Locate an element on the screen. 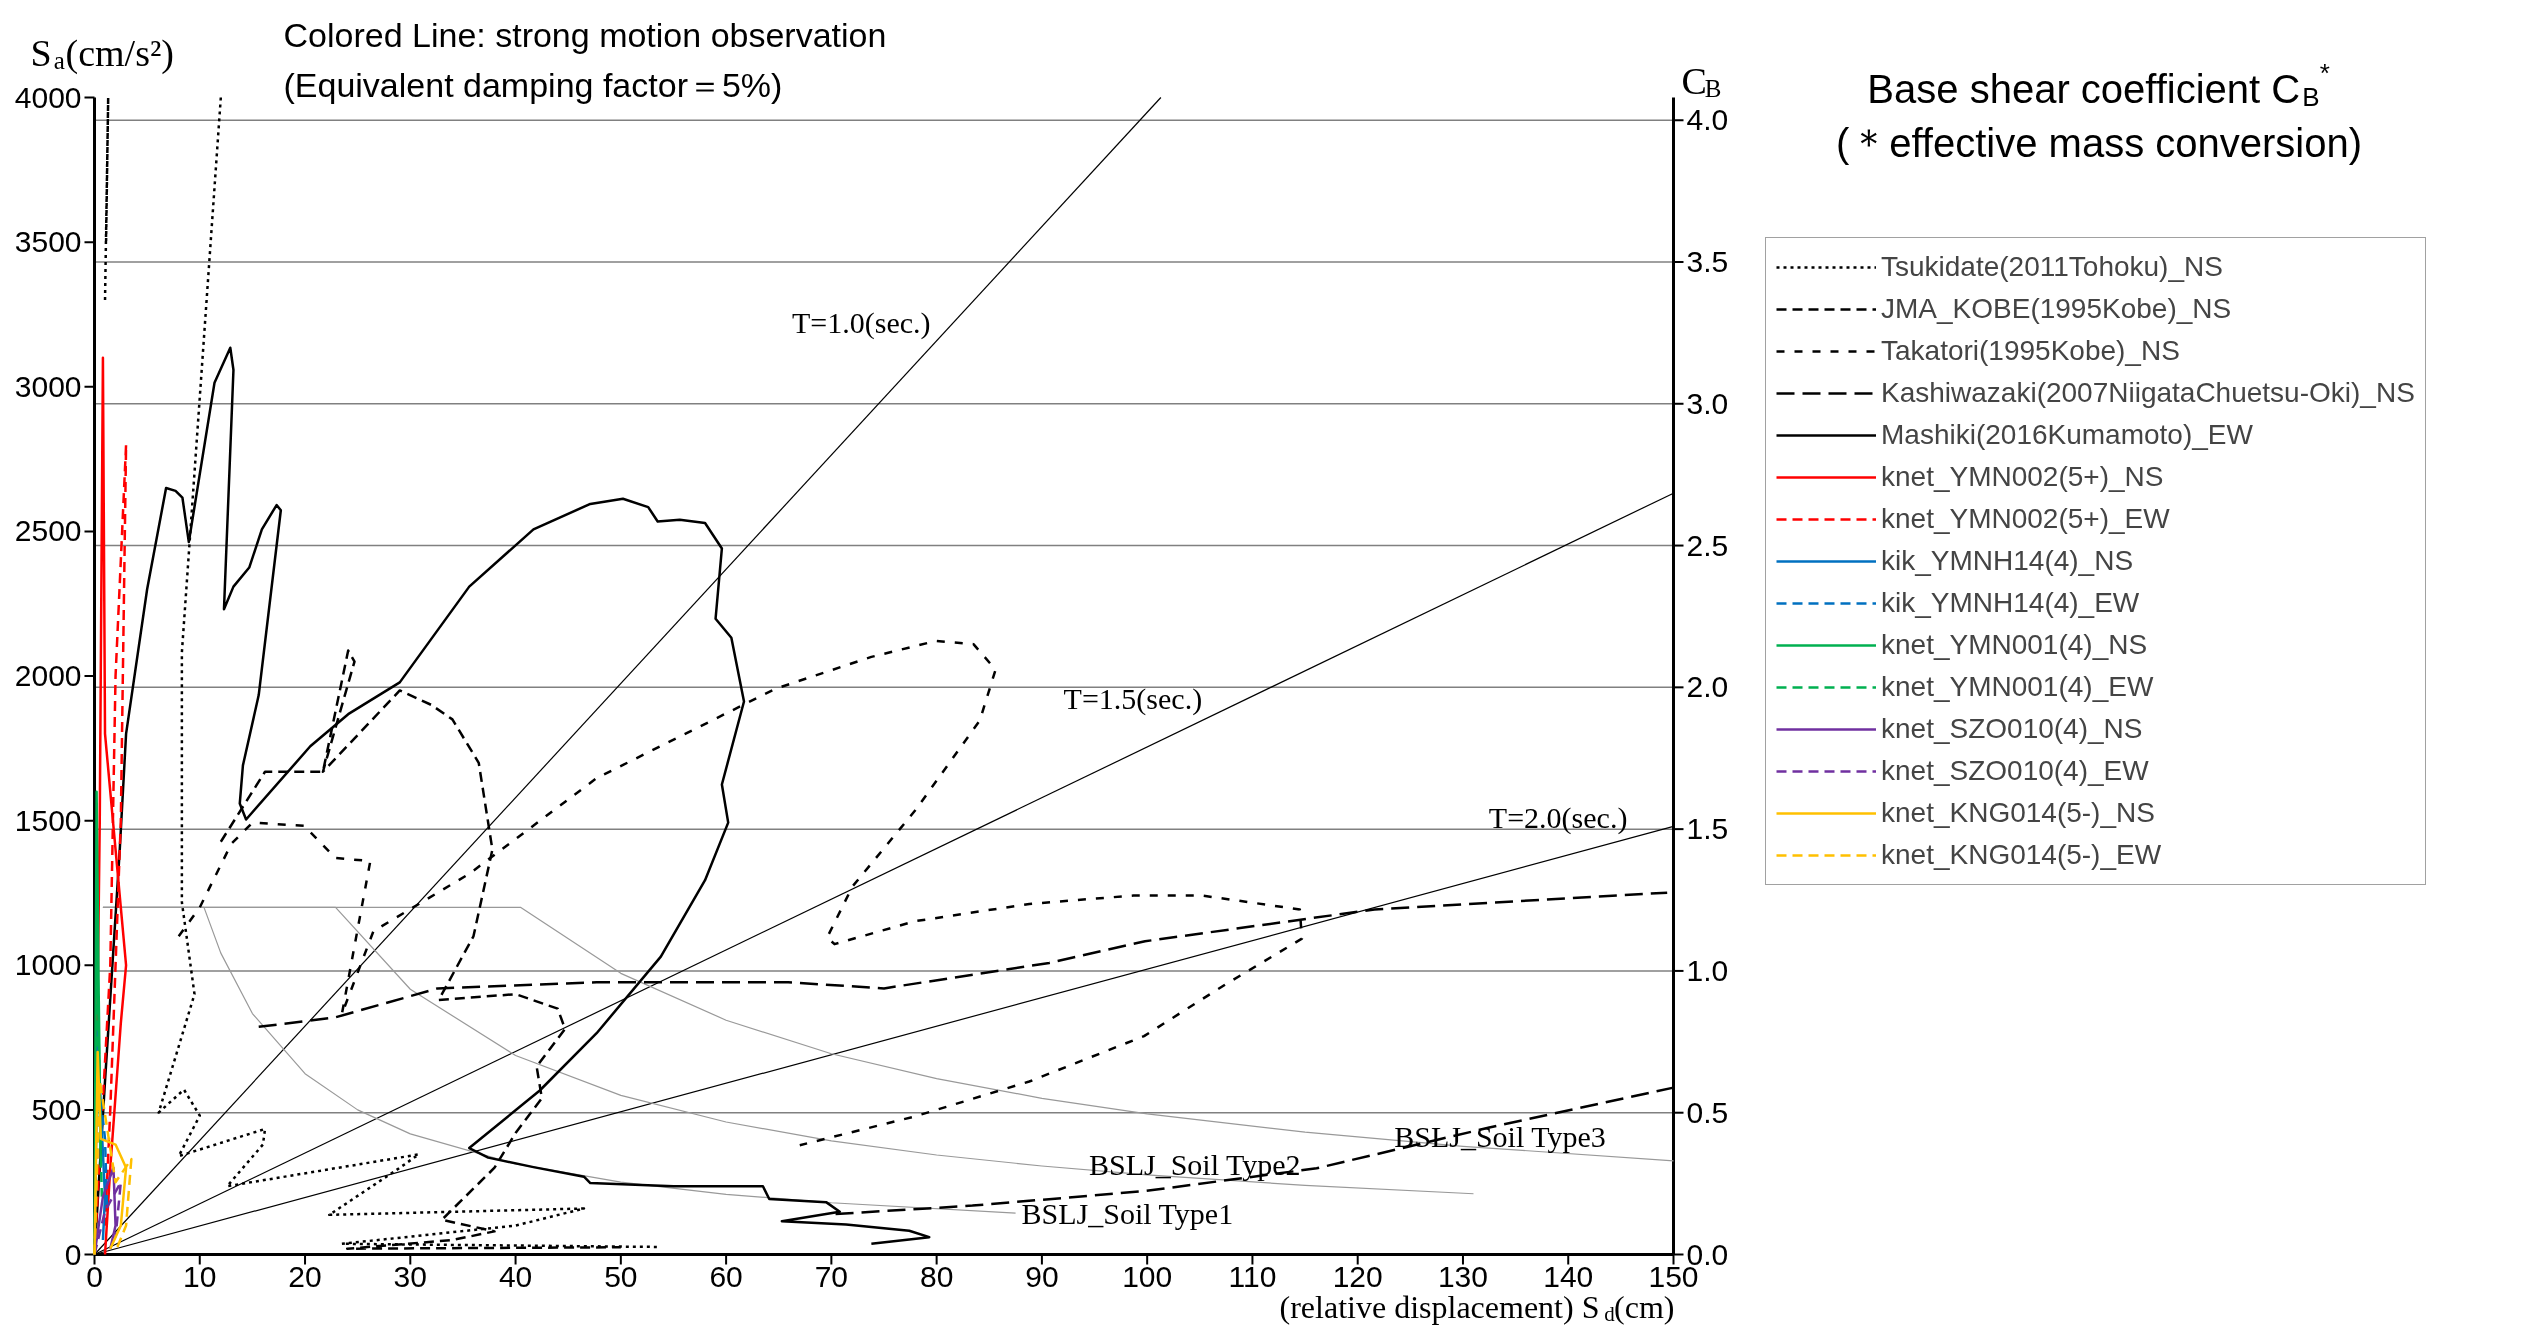 The image size is (2547, 1333). y2-tick-label: 1.5 is located at coordinates (1707, 829).